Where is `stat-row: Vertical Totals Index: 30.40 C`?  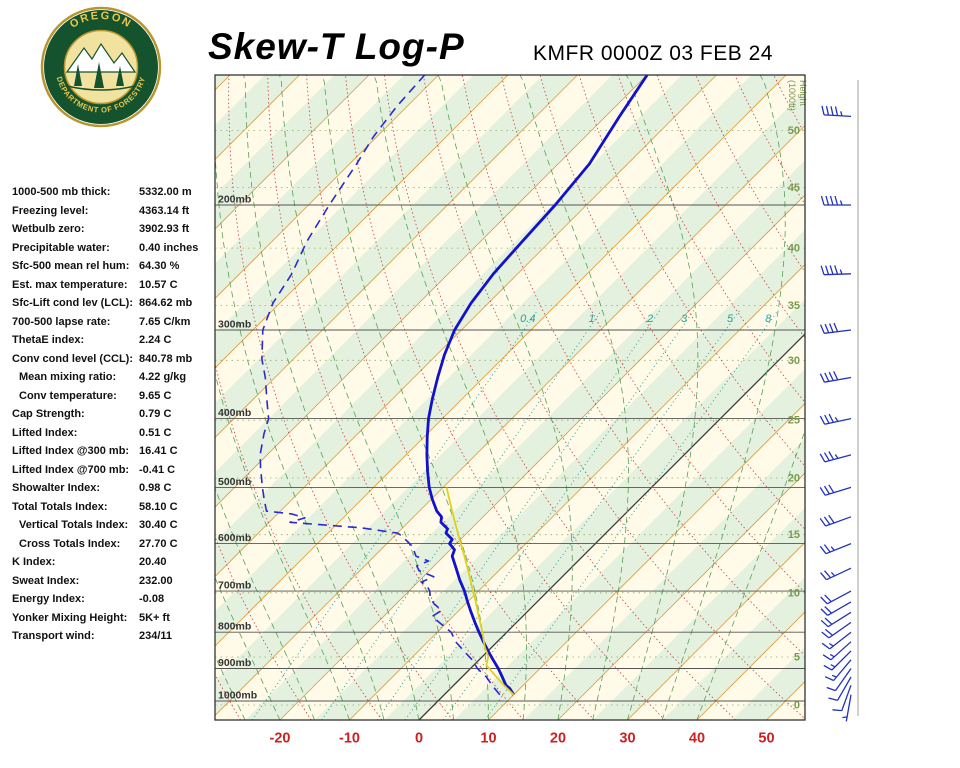
stat-row: Vertical Totals Index: 30.40 C is located at coordinates (112, 528).